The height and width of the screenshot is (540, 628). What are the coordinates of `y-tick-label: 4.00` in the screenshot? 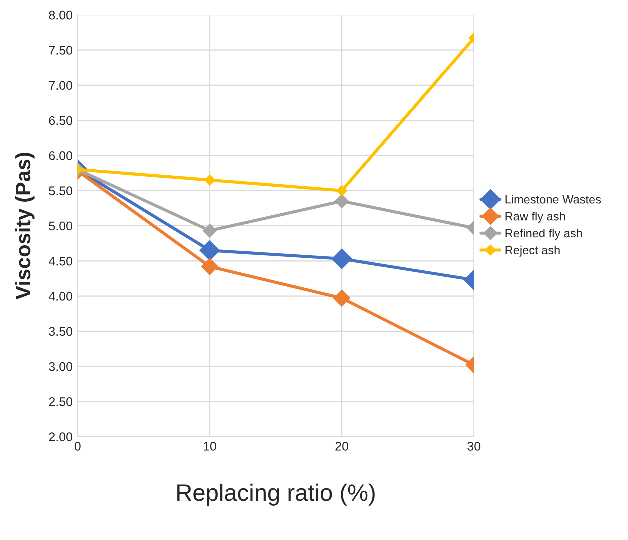 It's located at (60, 296).